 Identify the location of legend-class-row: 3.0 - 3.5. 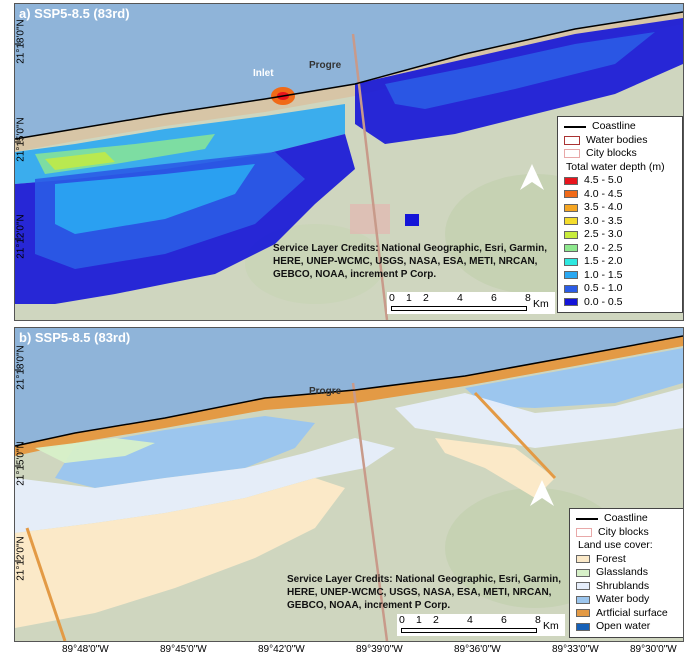
(620, 222).